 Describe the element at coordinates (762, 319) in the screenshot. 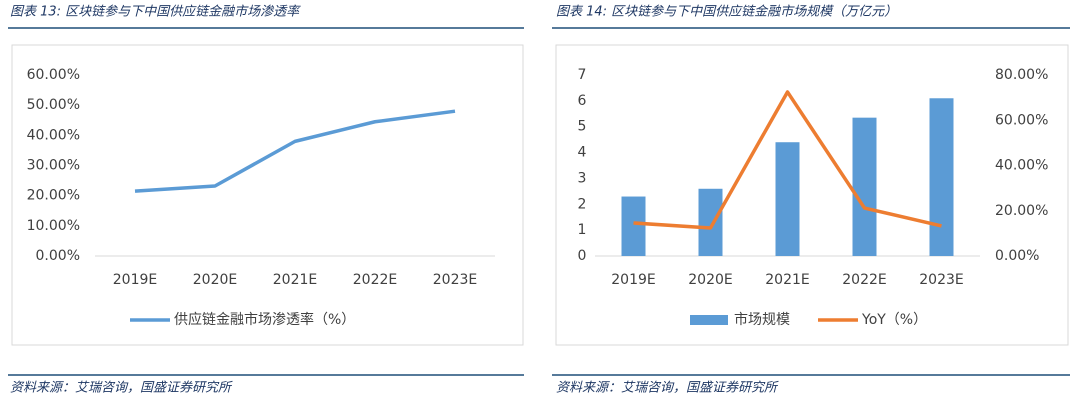

I see `legend-label: 市场规模` at that location.